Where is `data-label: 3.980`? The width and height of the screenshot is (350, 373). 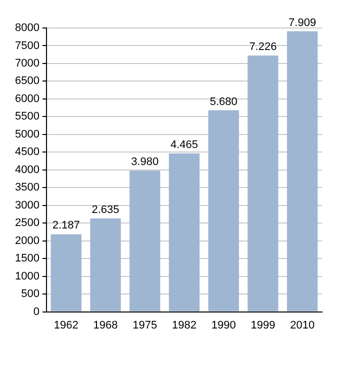
data-label: 3.980 is located at coordinates (145, 162).